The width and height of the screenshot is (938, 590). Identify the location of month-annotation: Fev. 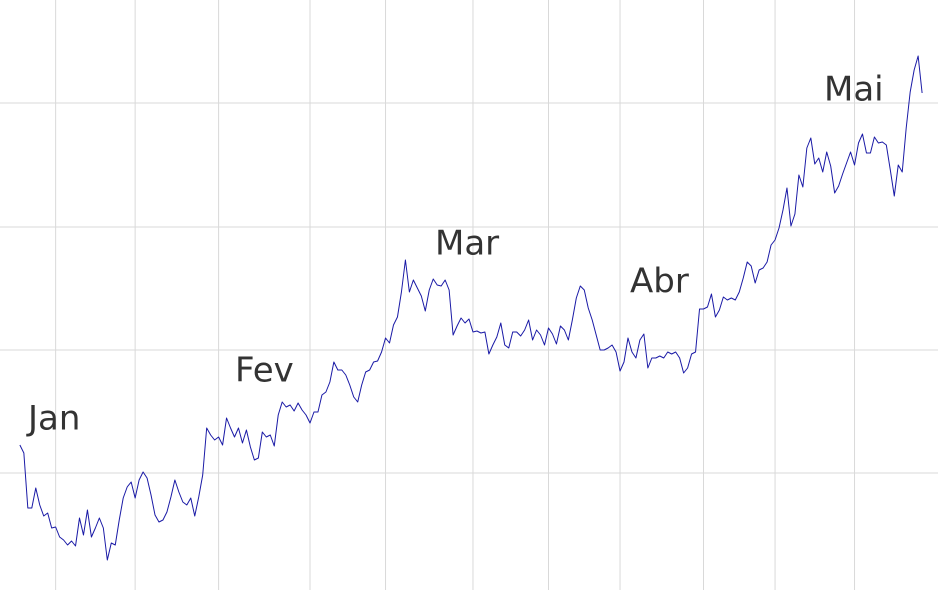
(264, 371).